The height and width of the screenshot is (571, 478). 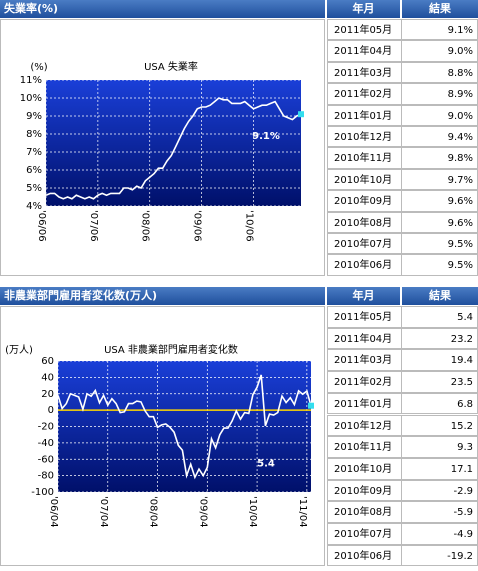 What do you see at coordinates (439, 403) in the screenshot?
I see `value-cell: 6.8` at bounding box center [439, 403].